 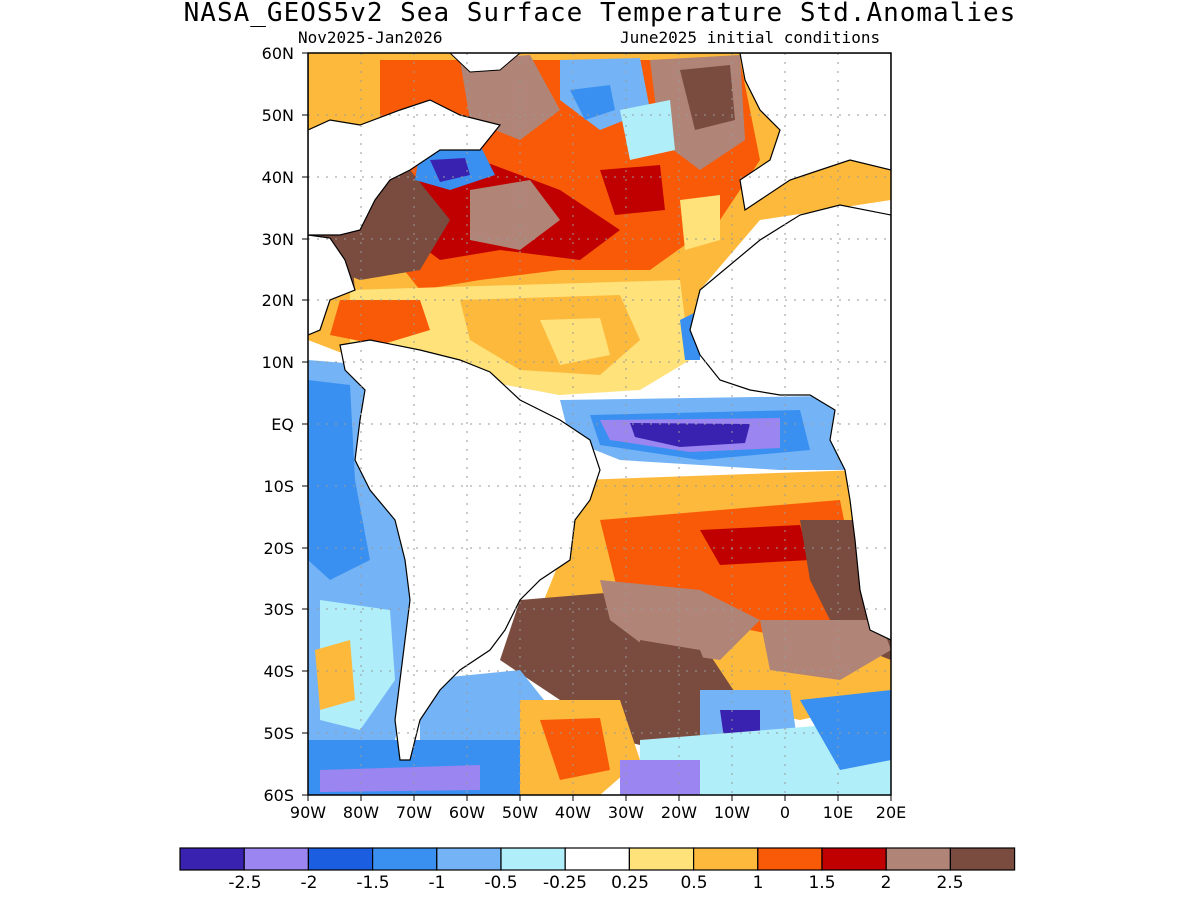 I want to click on colorbar-label: -2.5, so click(x=245, y=883).